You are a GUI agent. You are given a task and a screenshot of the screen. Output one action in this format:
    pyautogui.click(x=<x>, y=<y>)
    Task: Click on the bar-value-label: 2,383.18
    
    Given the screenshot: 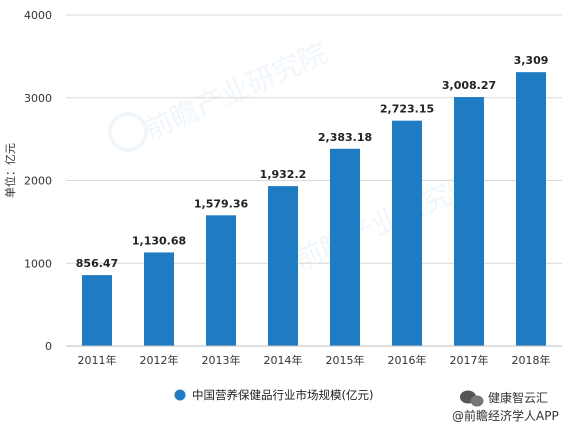 What is the action you would take?
    pyautogui.click(x=345, y=137)
    